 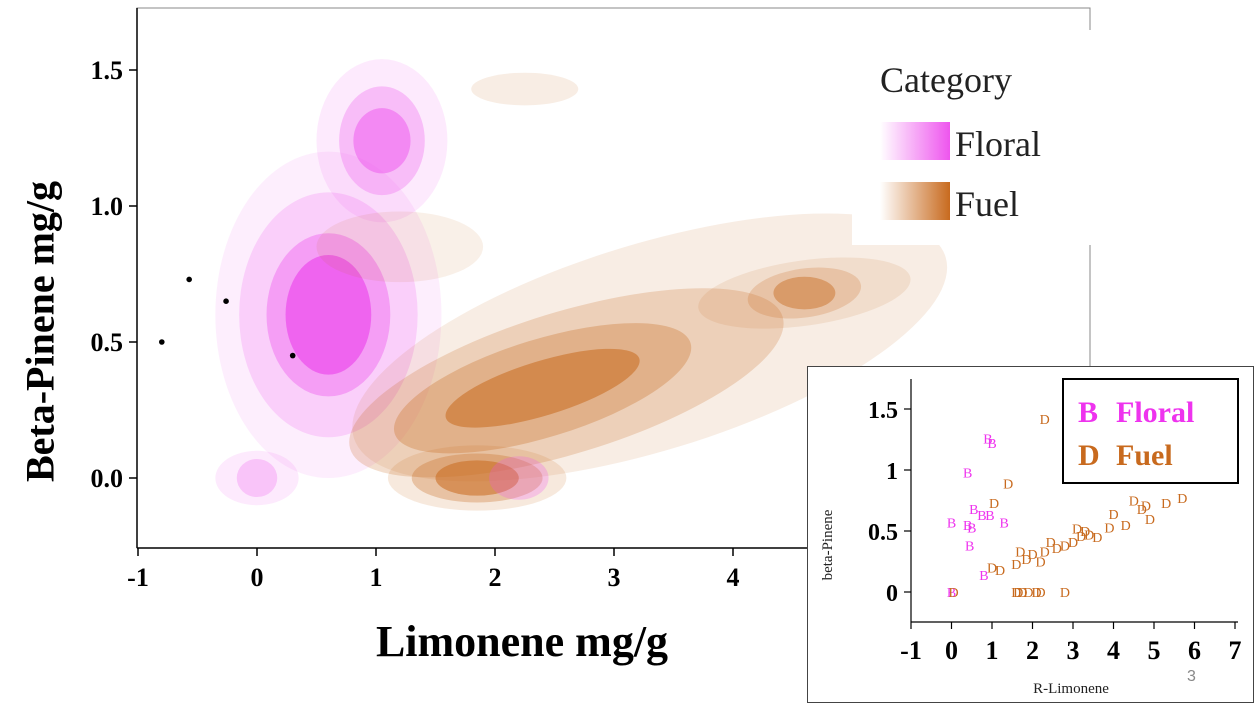 What do you see at coordinates (1088, 412) in the screenshot?
I see `inset-legend-marker-floral: B` at bounding box center [1088, 412].